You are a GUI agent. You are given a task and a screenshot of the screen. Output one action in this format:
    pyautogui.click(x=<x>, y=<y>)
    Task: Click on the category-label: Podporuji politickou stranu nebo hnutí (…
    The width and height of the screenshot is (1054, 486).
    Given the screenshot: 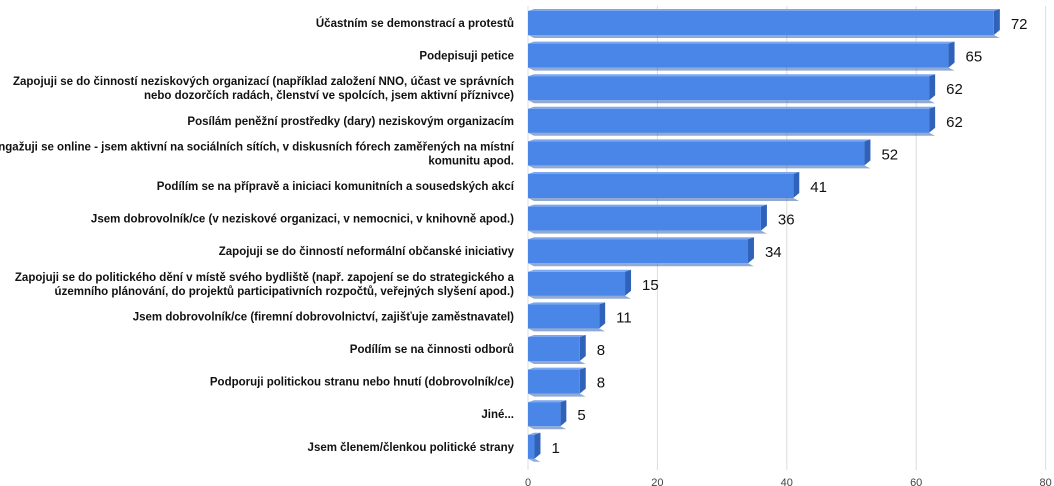 What is the action you would take?
    pyautogui.click(x=362, y=383)
    